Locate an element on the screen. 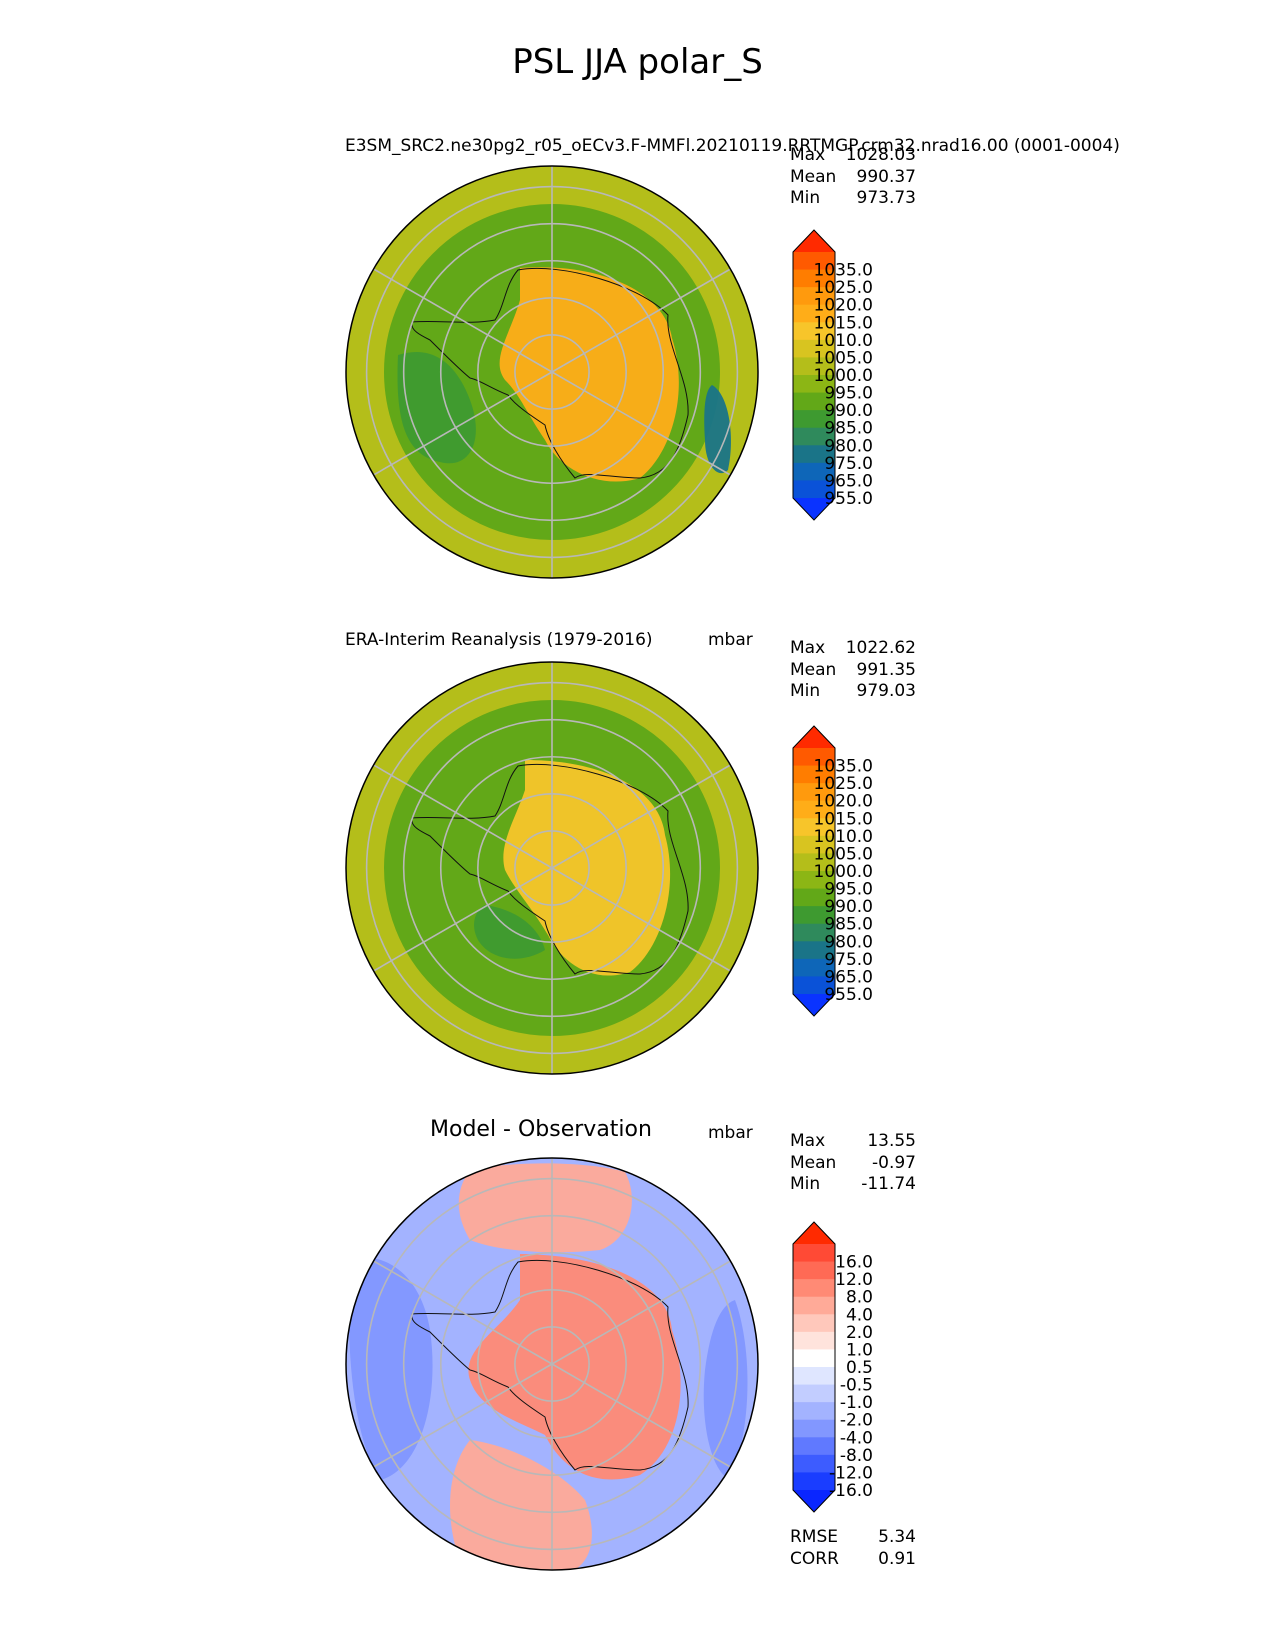 This screenshot has width=1275, height=1650. colorbar-tick-label: 975.0 is located at coordinates (848, 960).